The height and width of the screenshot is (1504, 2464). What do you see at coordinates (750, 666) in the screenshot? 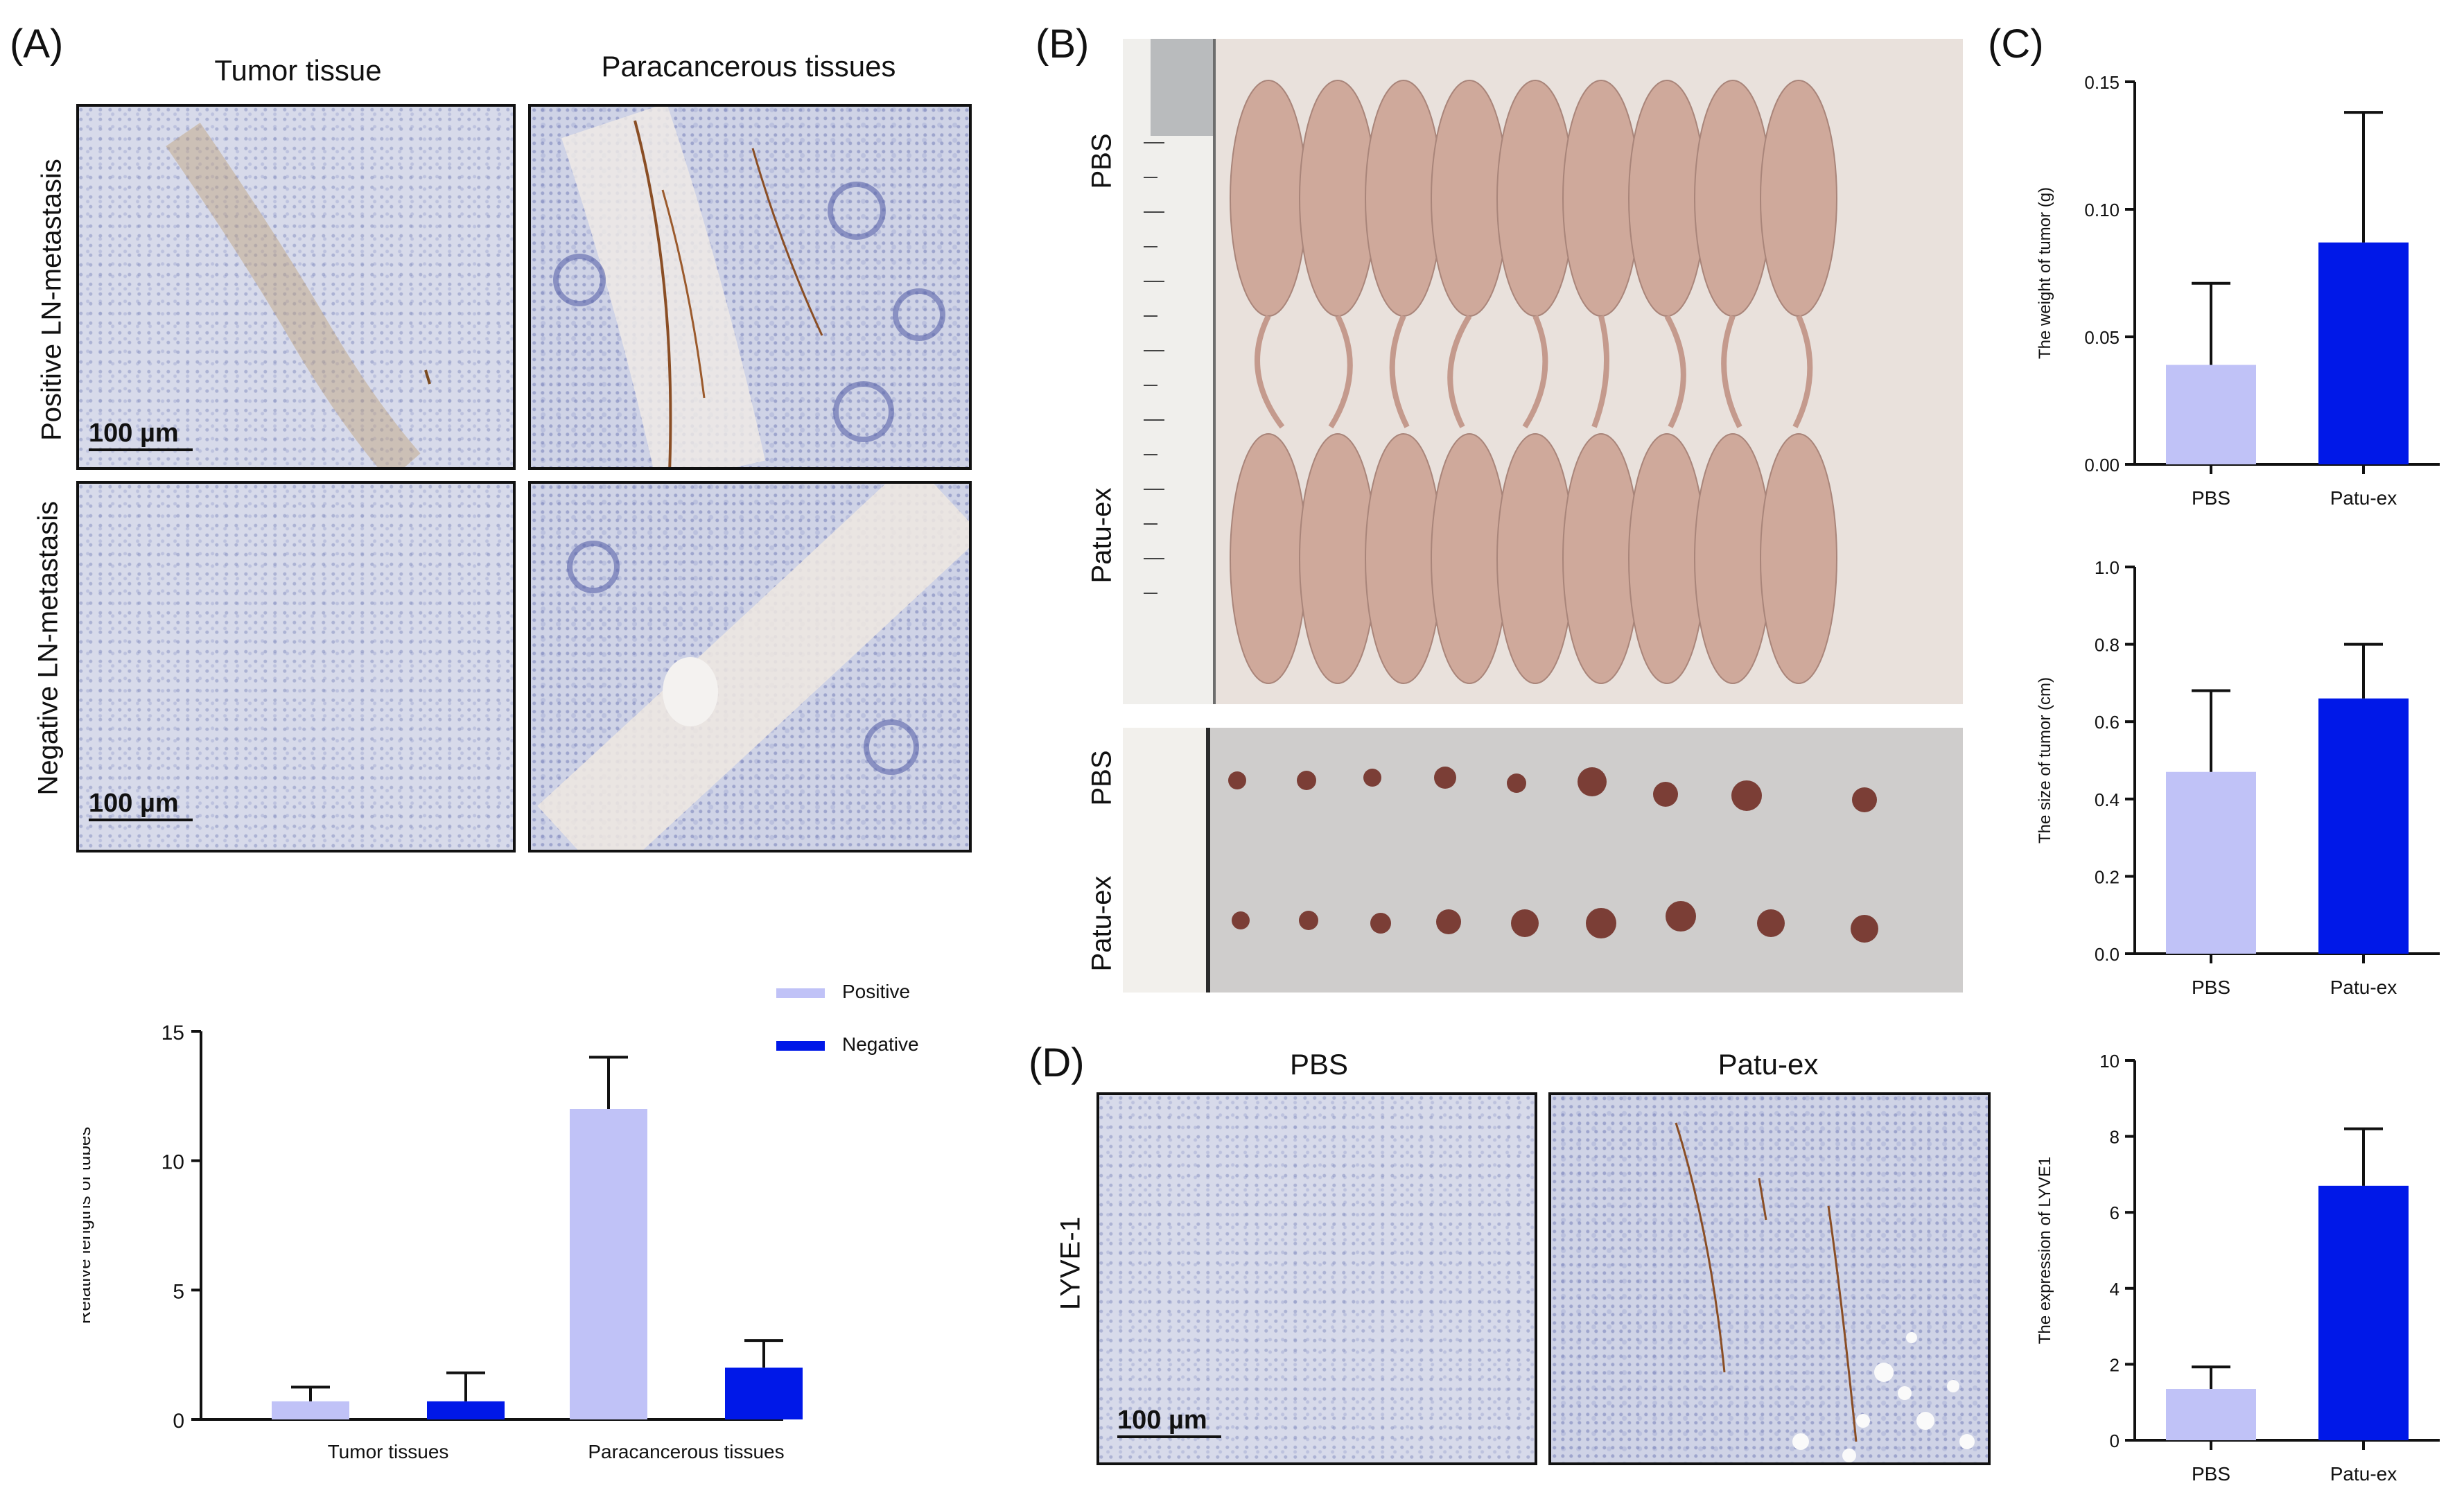
I see `micrograph-negative-paracancerous` at bounding box center [750, 666].